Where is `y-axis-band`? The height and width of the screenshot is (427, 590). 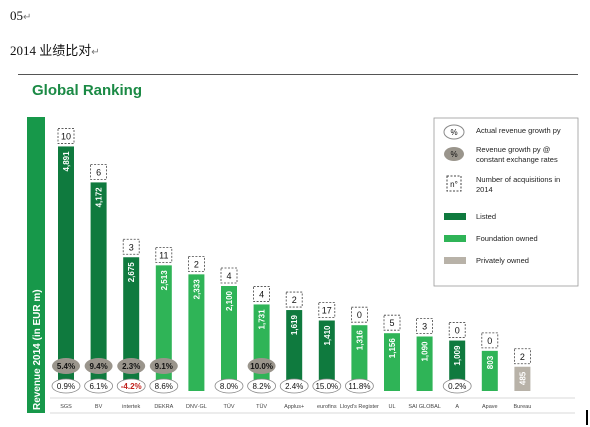 y-axis-band is located at coordinates (36, 265).